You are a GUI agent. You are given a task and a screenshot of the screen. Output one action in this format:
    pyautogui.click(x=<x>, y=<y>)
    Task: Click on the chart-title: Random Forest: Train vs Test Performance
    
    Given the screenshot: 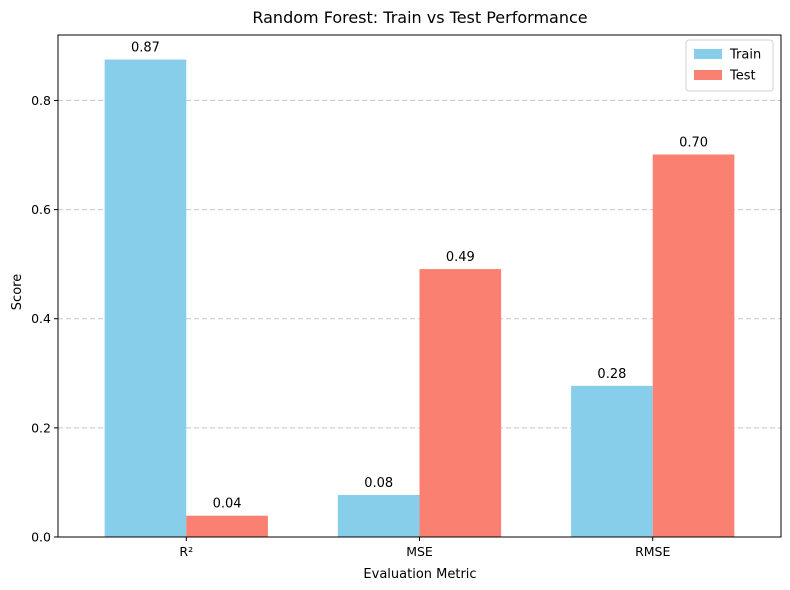 What is the action you would take?
    pyautogui.click(x=419, y=17)
    